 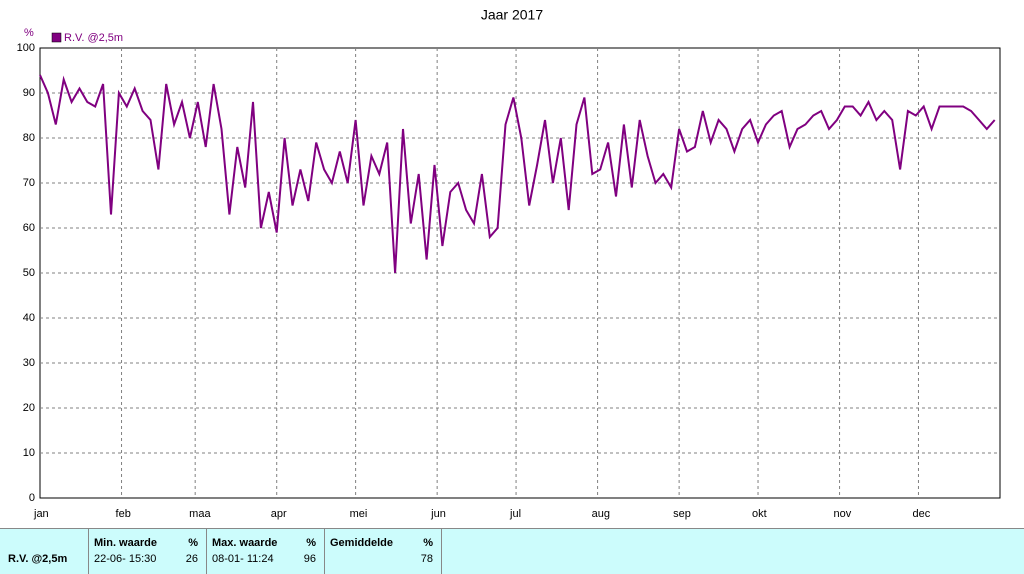 What do you see at coordinates (125, 559) in the screenshot?
I see `time: 22-06- 15:30` at bounding box center [125, 559].